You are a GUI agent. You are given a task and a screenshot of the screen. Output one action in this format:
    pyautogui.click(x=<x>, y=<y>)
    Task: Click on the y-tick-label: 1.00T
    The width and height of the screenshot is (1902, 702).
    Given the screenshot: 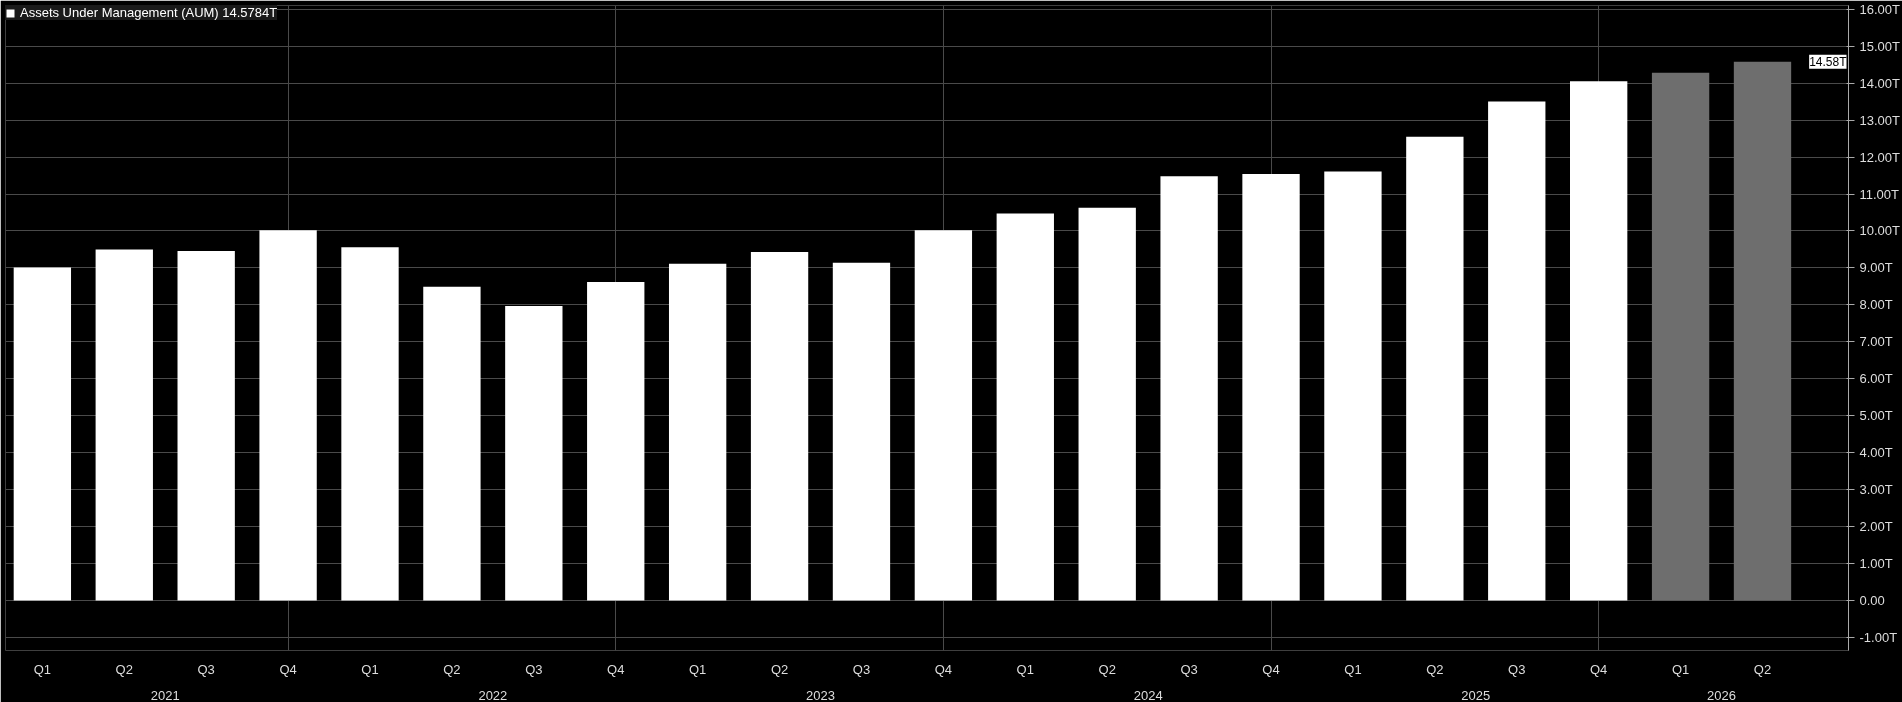 What is the action you would take?
    pyautogui.click(x=1876, y=564)
    